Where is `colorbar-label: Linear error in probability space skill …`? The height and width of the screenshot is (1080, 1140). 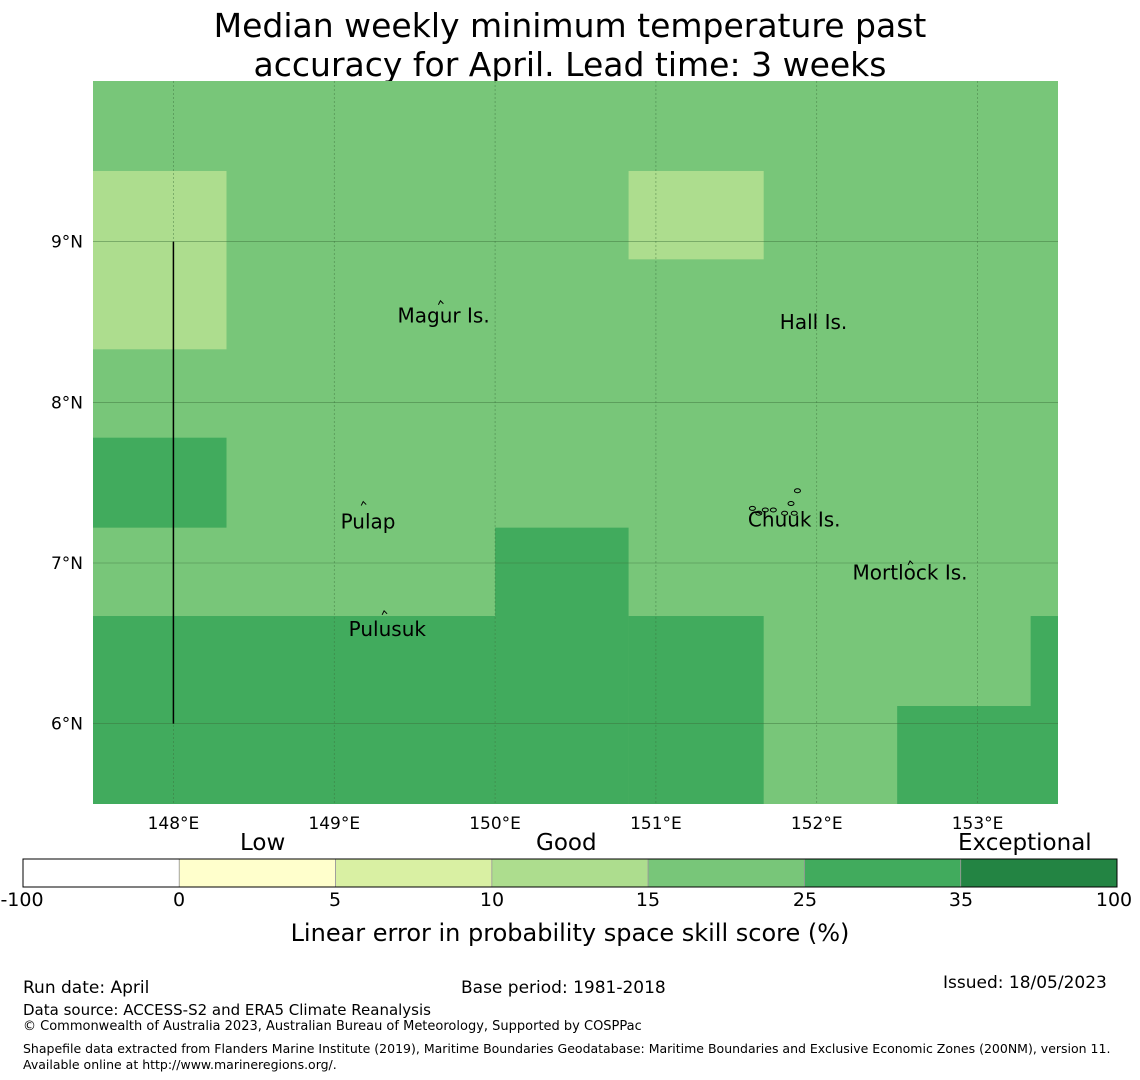
colorbar-label: Linear error in probability space skill … is located at coordinates (570, 933).